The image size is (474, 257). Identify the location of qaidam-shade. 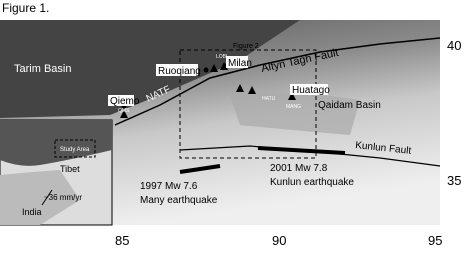
(295, 114).